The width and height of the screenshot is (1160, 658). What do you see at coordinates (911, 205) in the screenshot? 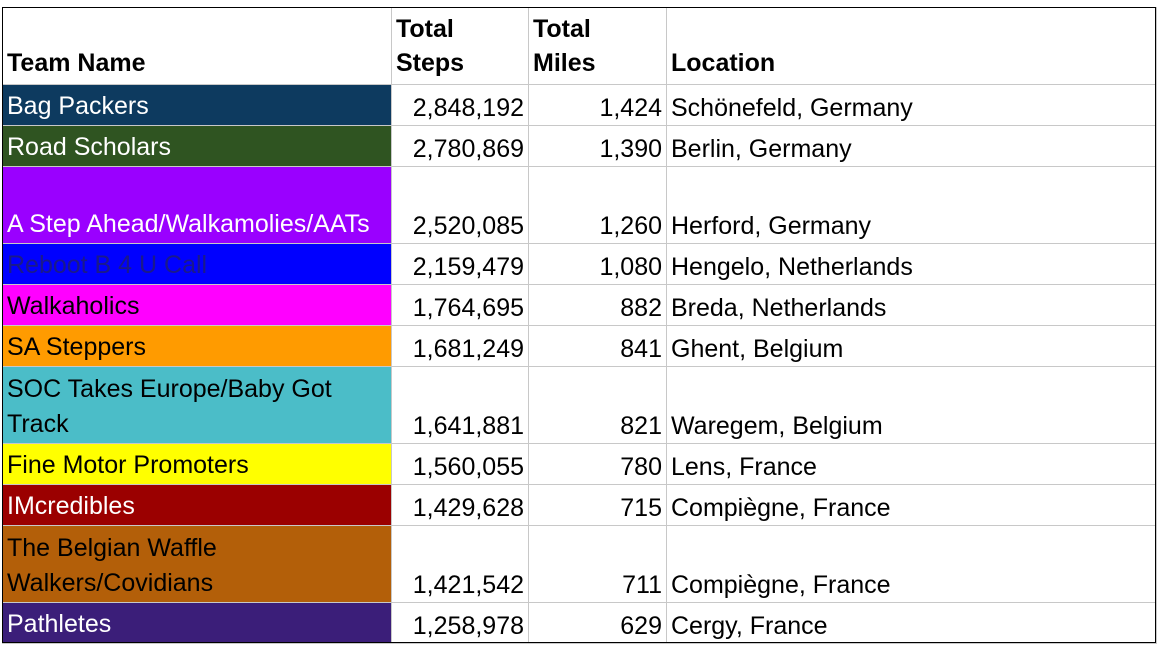
I see `location-cell: Herford, Germany` at bounding box center [911, 205].